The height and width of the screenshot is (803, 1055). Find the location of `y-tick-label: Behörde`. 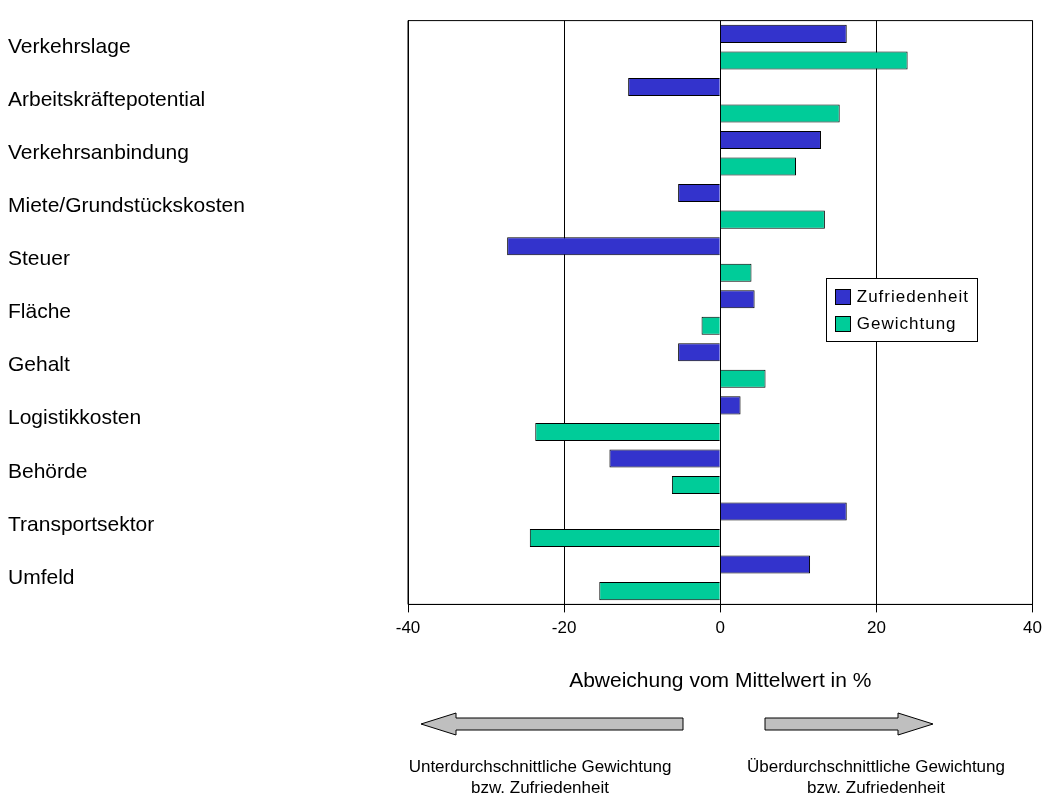

y-tick-label: Behörde is located at coordinates (48, 470).